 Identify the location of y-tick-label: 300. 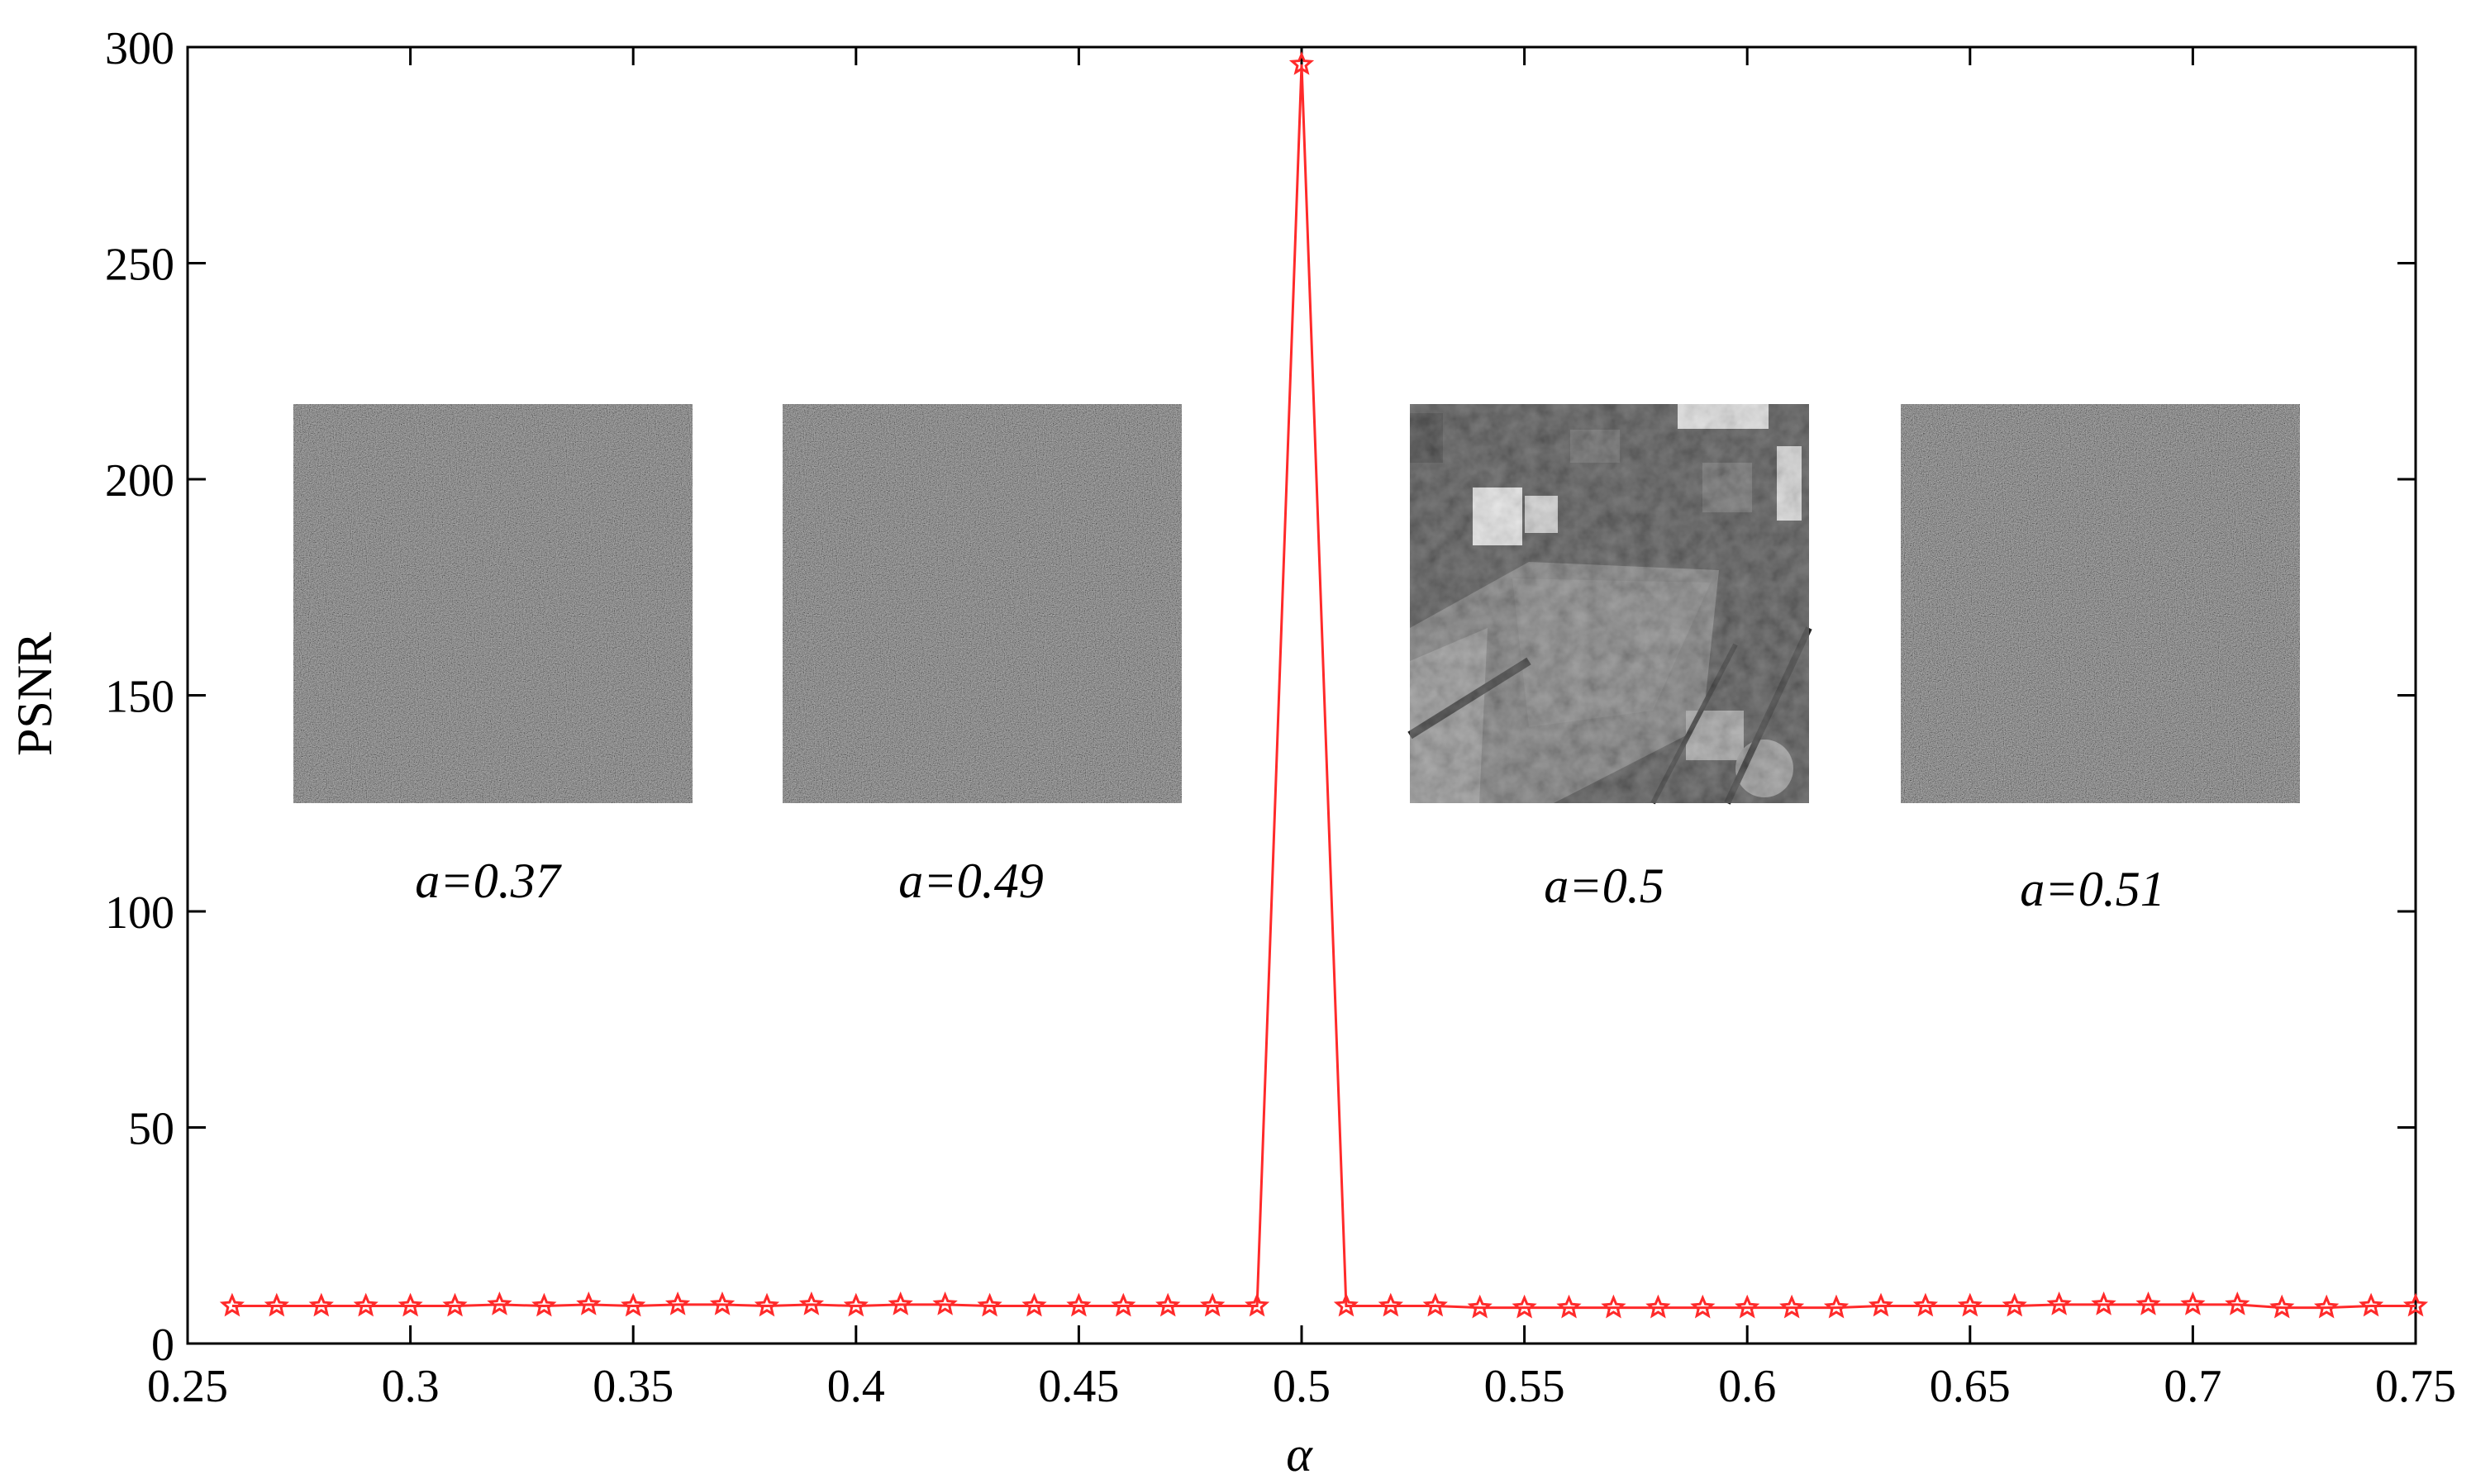
(139, 48).